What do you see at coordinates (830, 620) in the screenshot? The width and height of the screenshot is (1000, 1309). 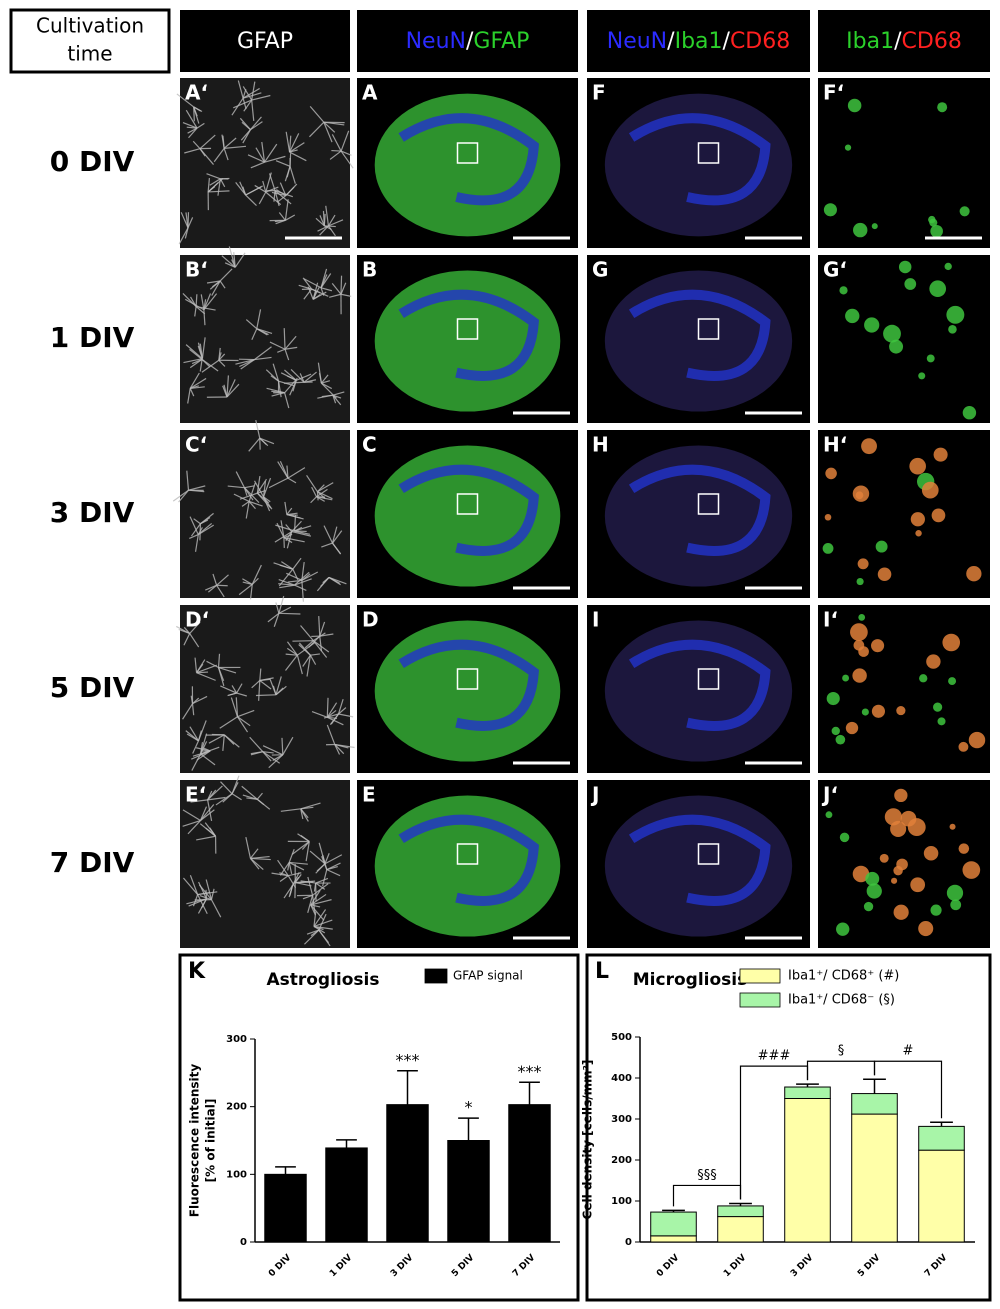 I see `panel-letter: I‘` at bounding box center [830, 620].